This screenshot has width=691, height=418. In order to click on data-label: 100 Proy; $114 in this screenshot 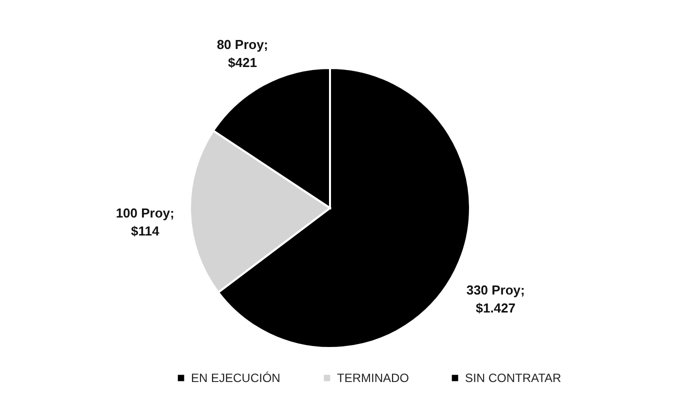, I will do `click(145, 222)`.